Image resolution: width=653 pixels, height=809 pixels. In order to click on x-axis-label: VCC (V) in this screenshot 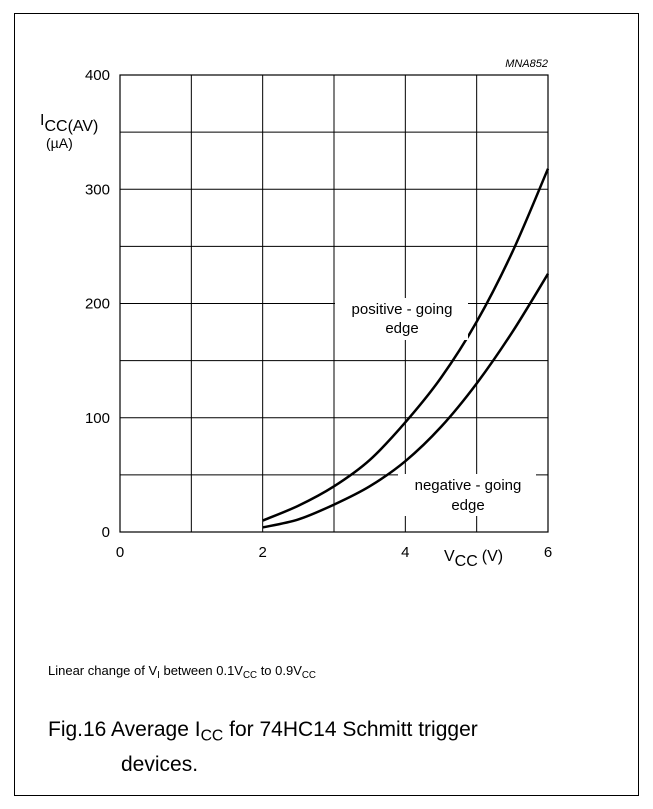, I will do `click(473, 559)`.